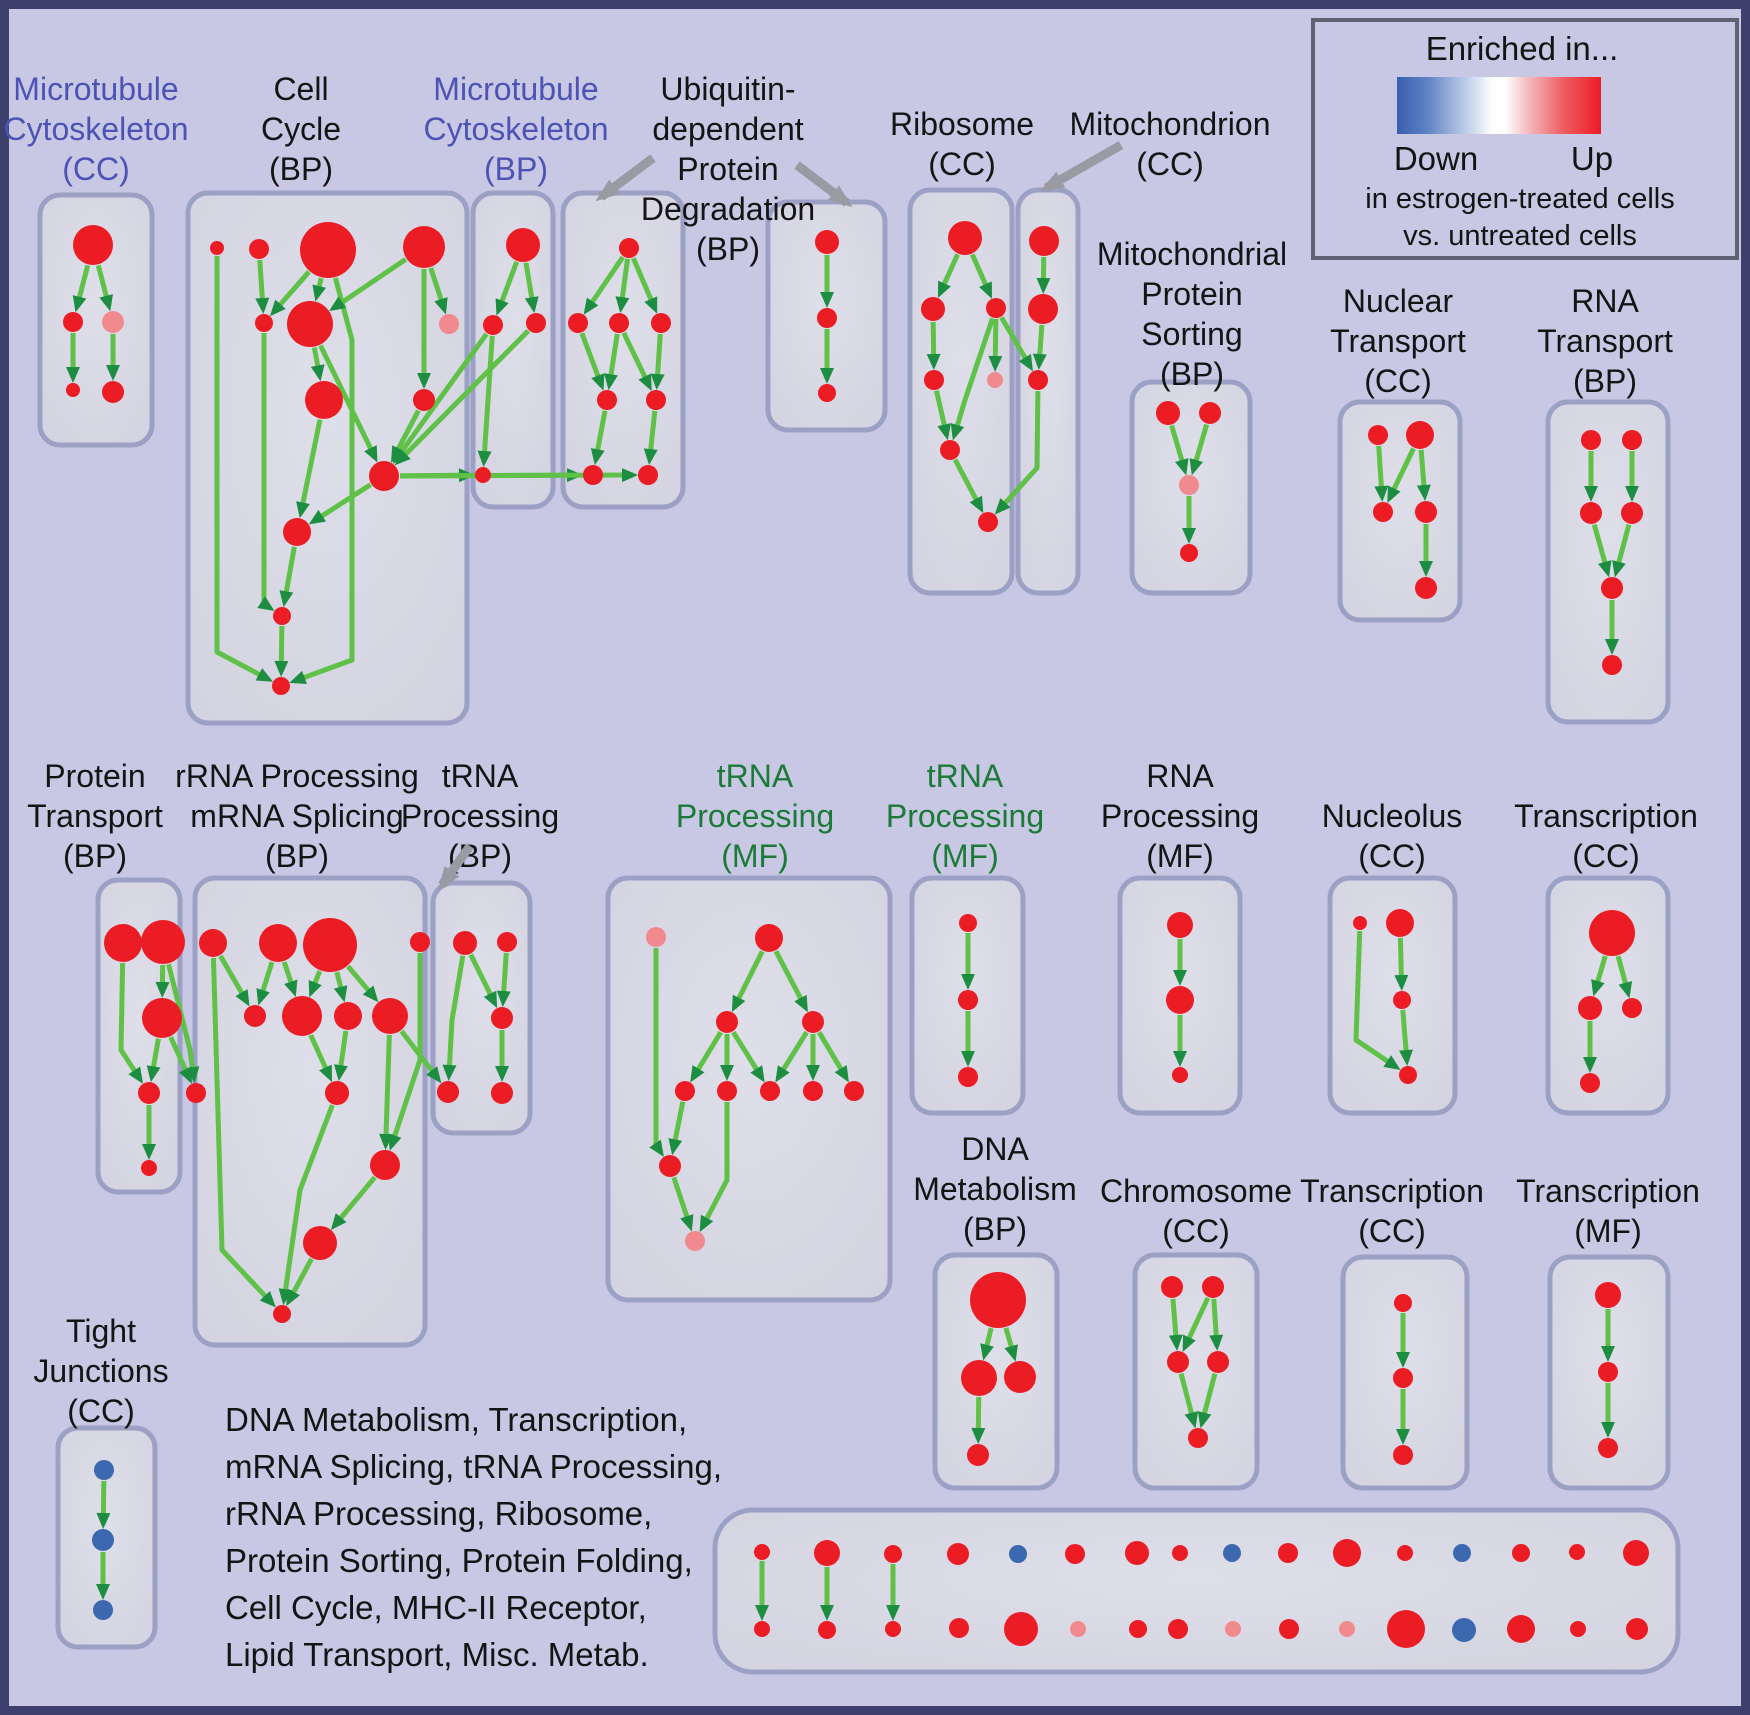  I want to click on cluster-label-trna-mf-main-line0: tRNA, so click(755, 776).